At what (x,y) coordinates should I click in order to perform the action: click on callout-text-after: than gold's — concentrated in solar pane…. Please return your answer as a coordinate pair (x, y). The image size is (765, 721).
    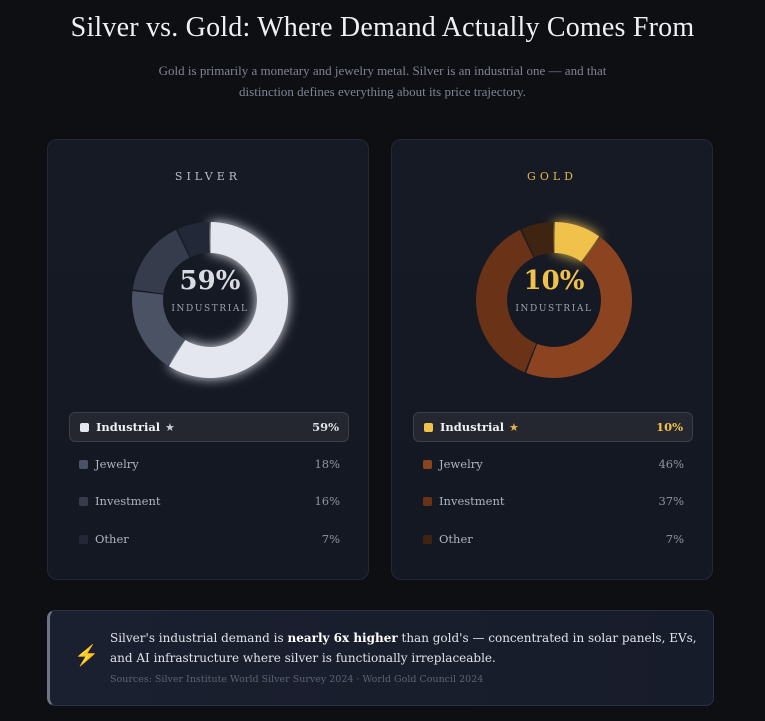
    Looking at the image, I should click on (403, 648).